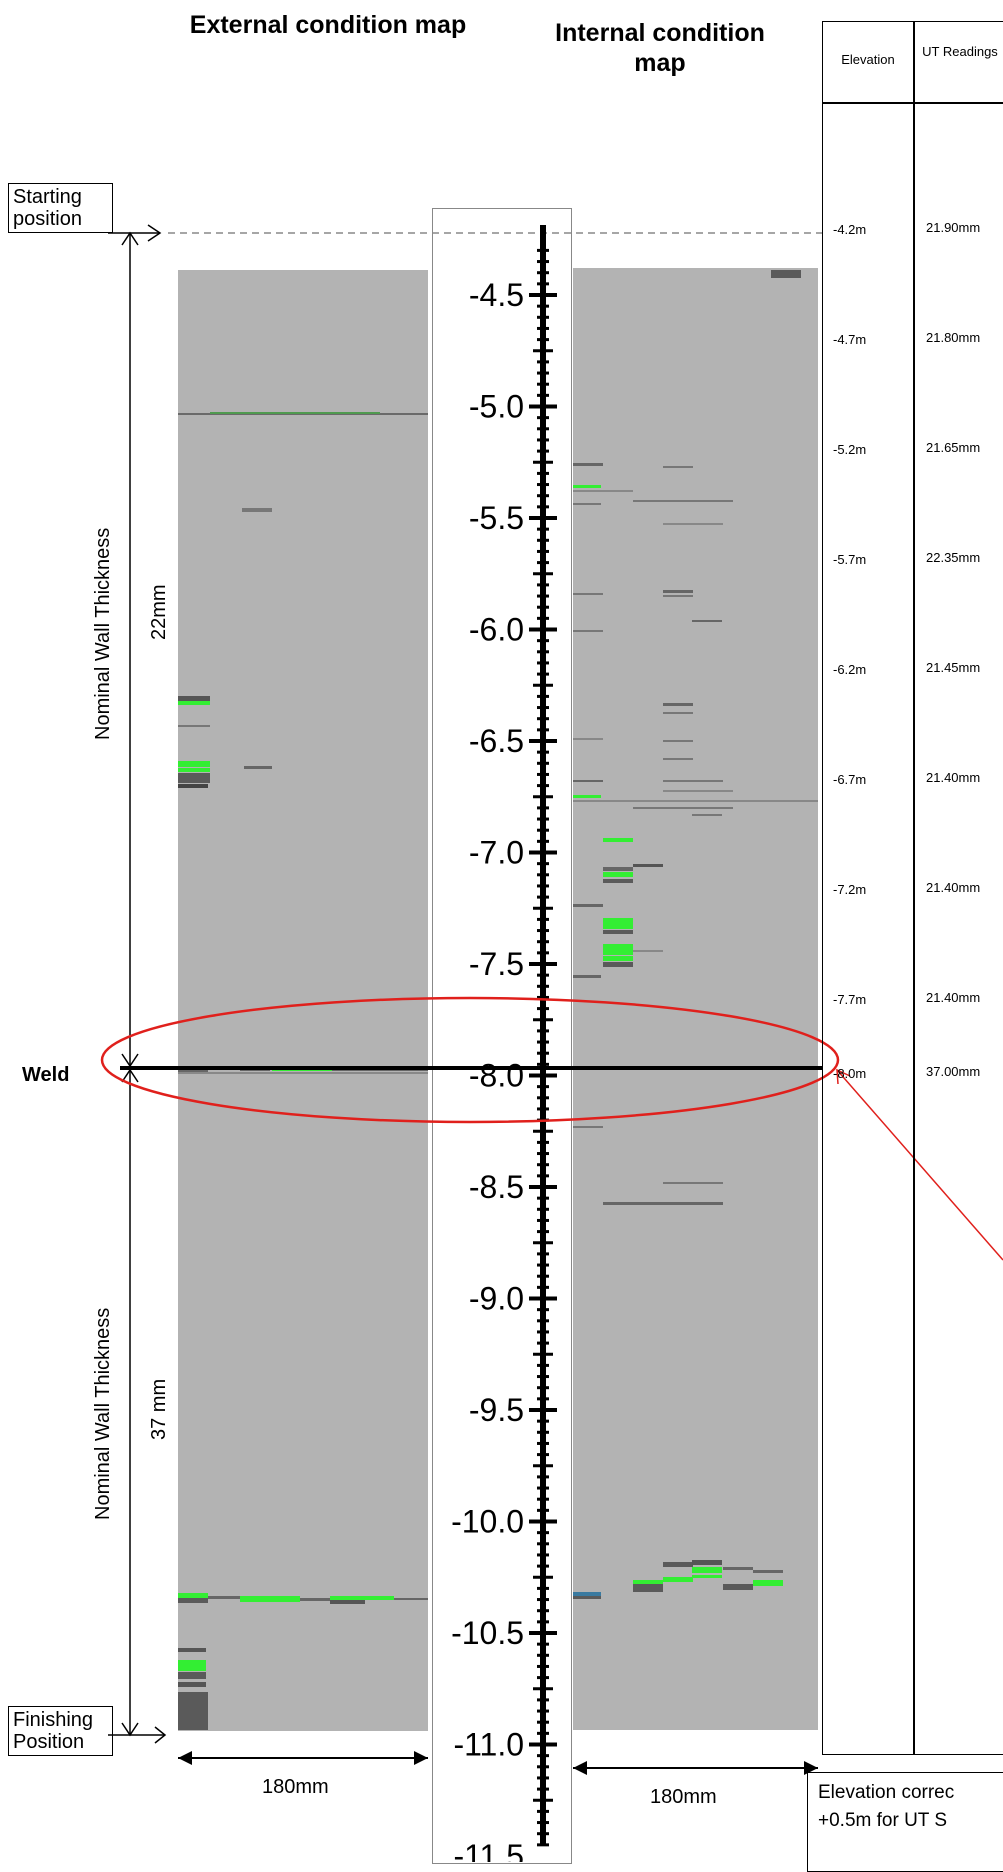 This screenshot has width=1003, height=1872. Describe the element at coordinates (488, 1850) in the screenshot. I see `scale-tick-label: -11.5` at that location.